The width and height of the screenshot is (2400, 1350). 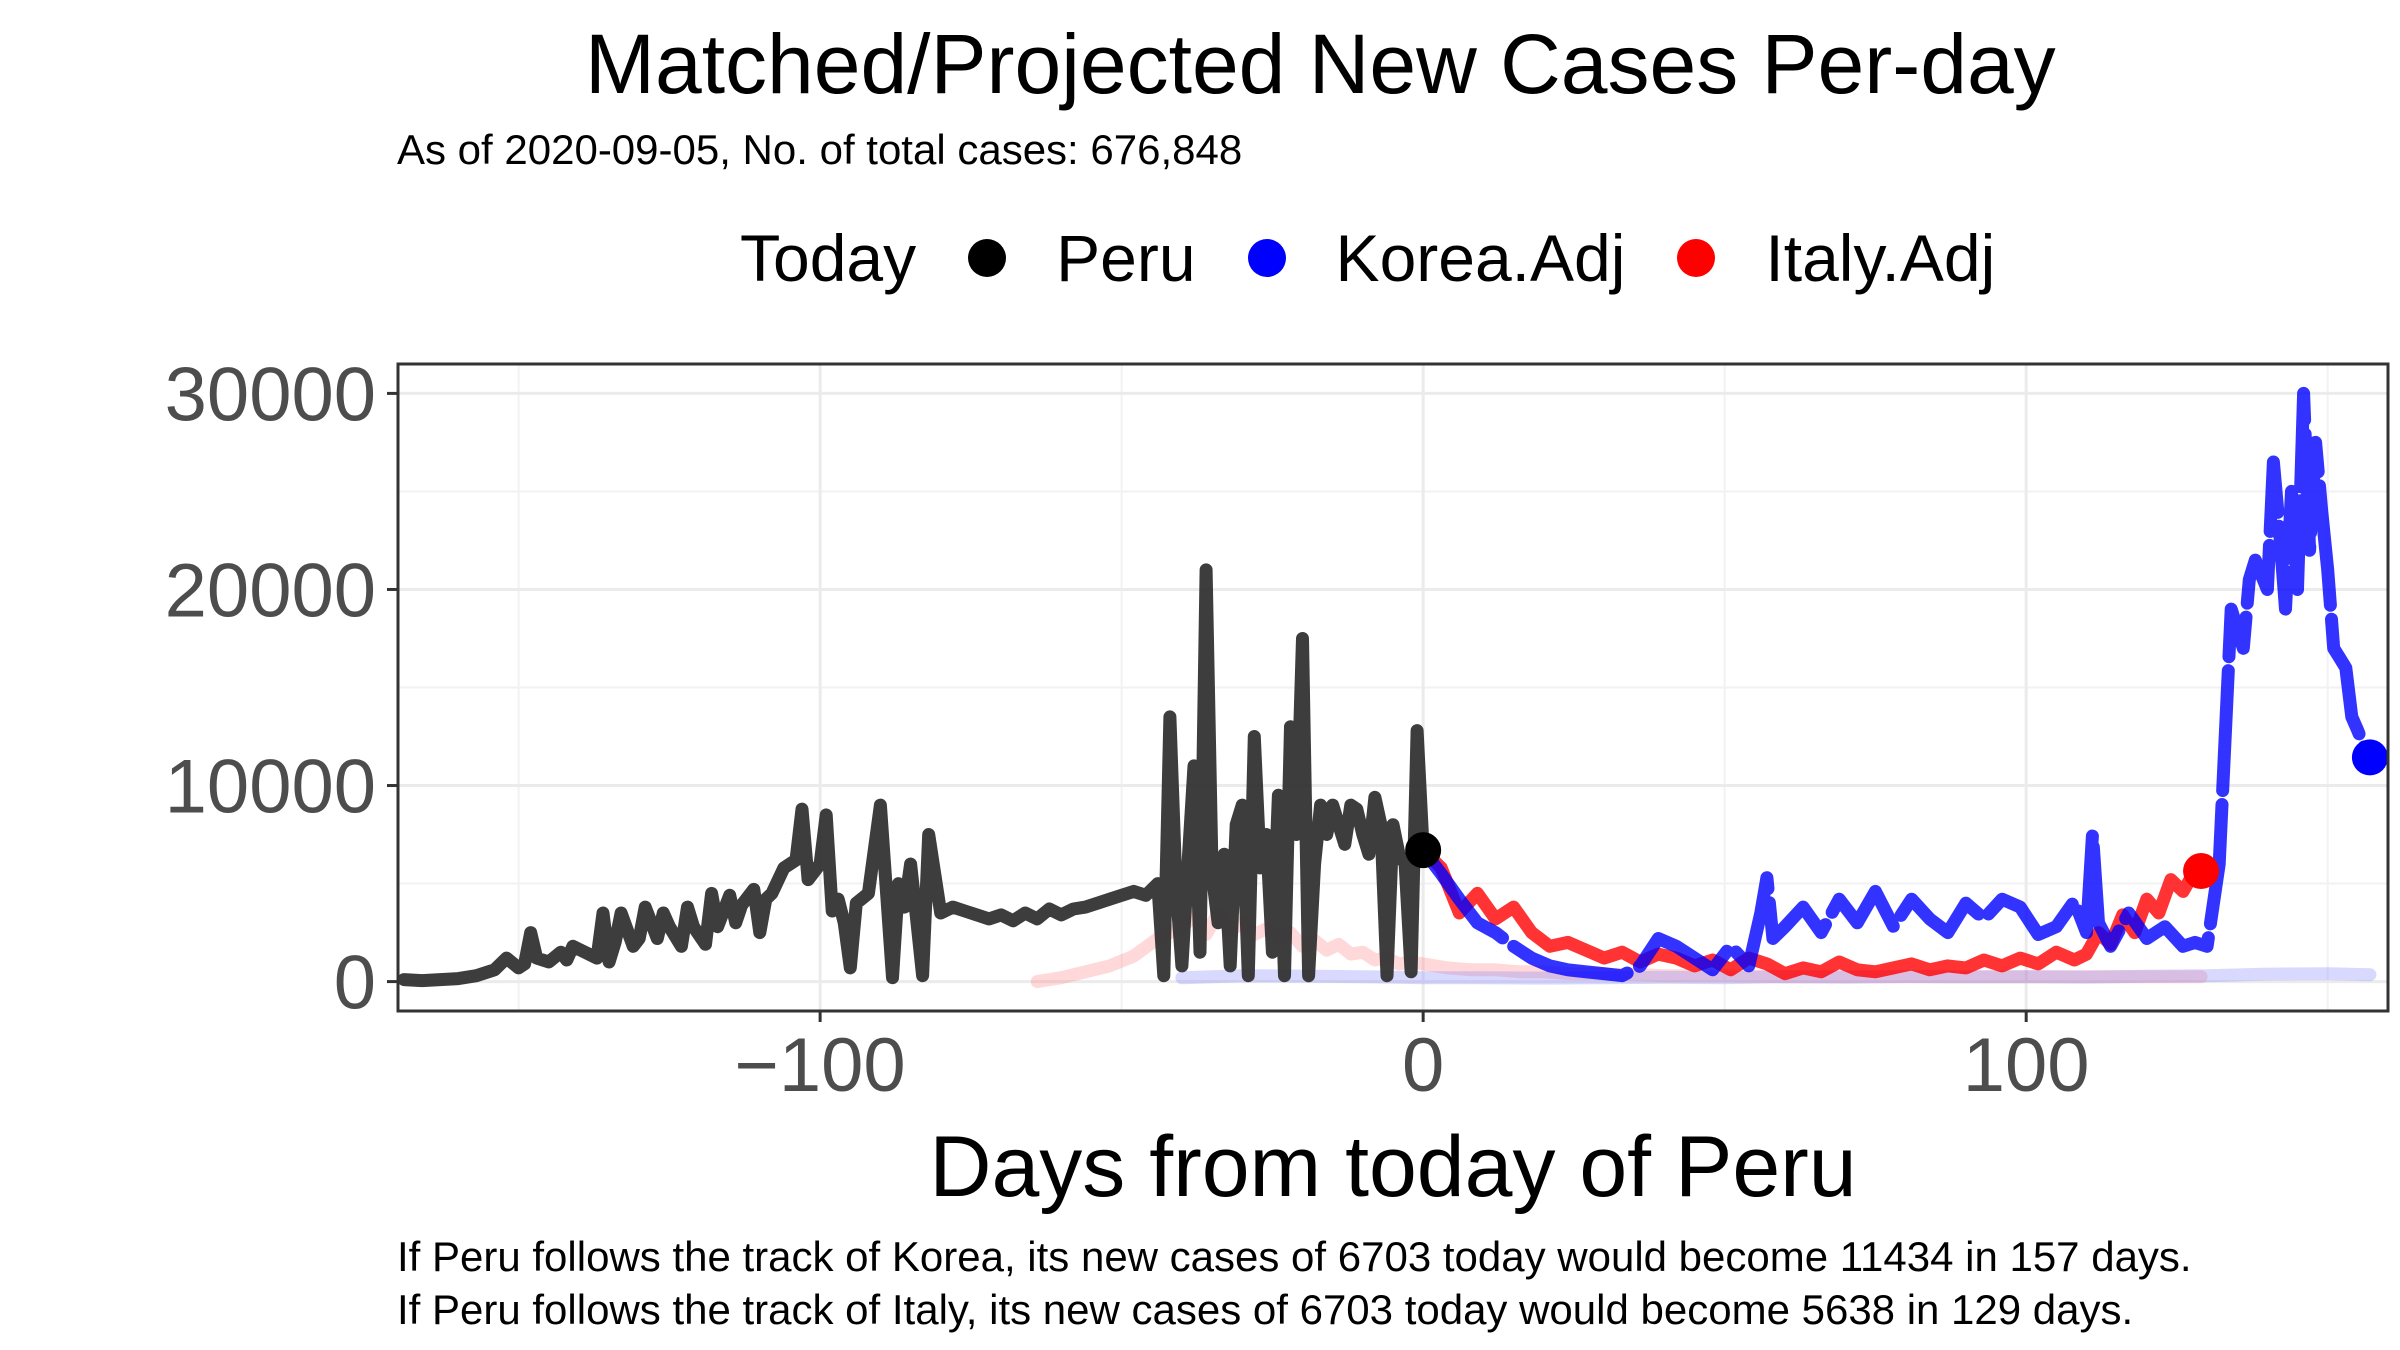 I want to click on legend-item-peru: Peru, so click(x=1082, y=258).